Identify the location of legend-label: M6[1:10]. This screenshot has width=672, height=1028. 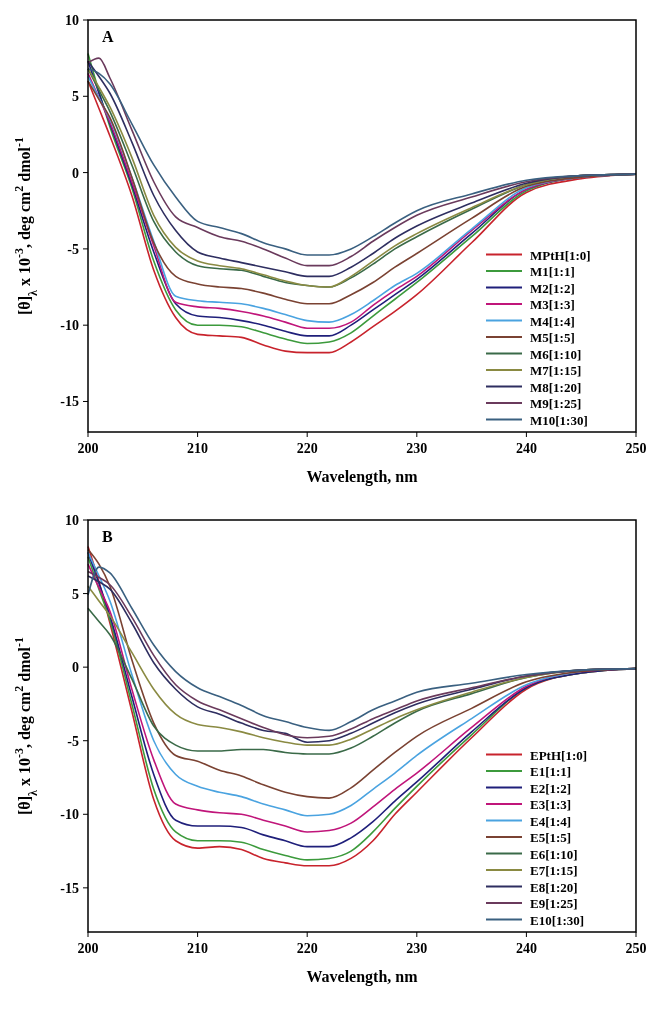
(556, 354).